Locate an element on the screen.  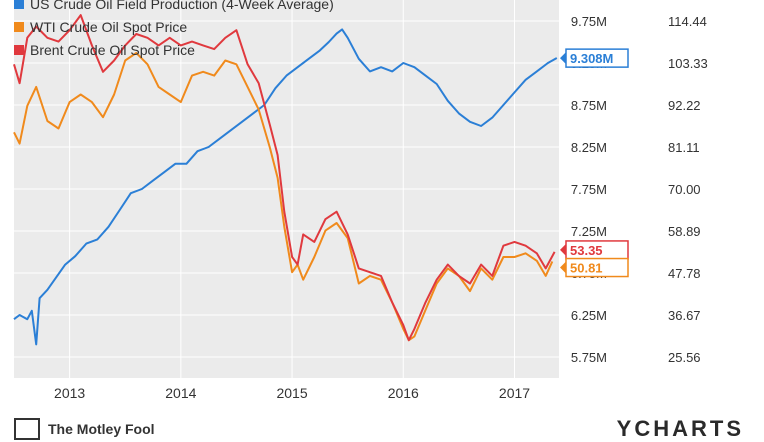
end-label-brent-pointer is located at coordinates (563, 249).